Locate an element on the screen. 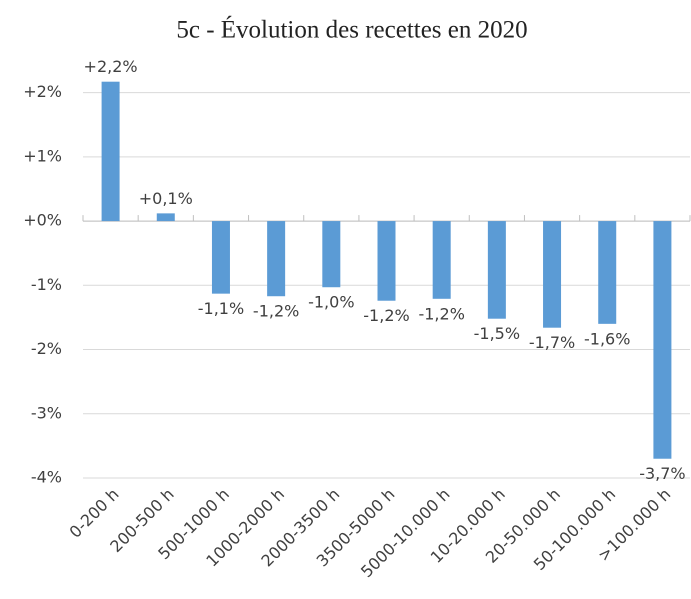 The height and width of the screenshot is (599, 691). value-label: -1,6% is located at coordinates (607, 338).